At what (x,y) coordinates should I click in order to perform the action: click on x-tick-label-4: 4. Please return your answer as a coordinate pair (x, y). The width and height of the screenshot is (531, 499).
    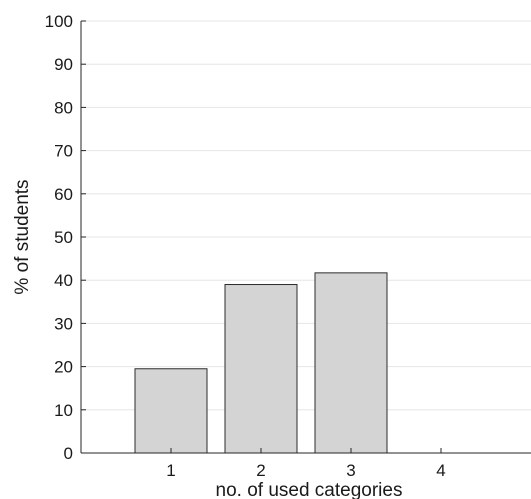
    Looking at the image, I should click on (440, 470).